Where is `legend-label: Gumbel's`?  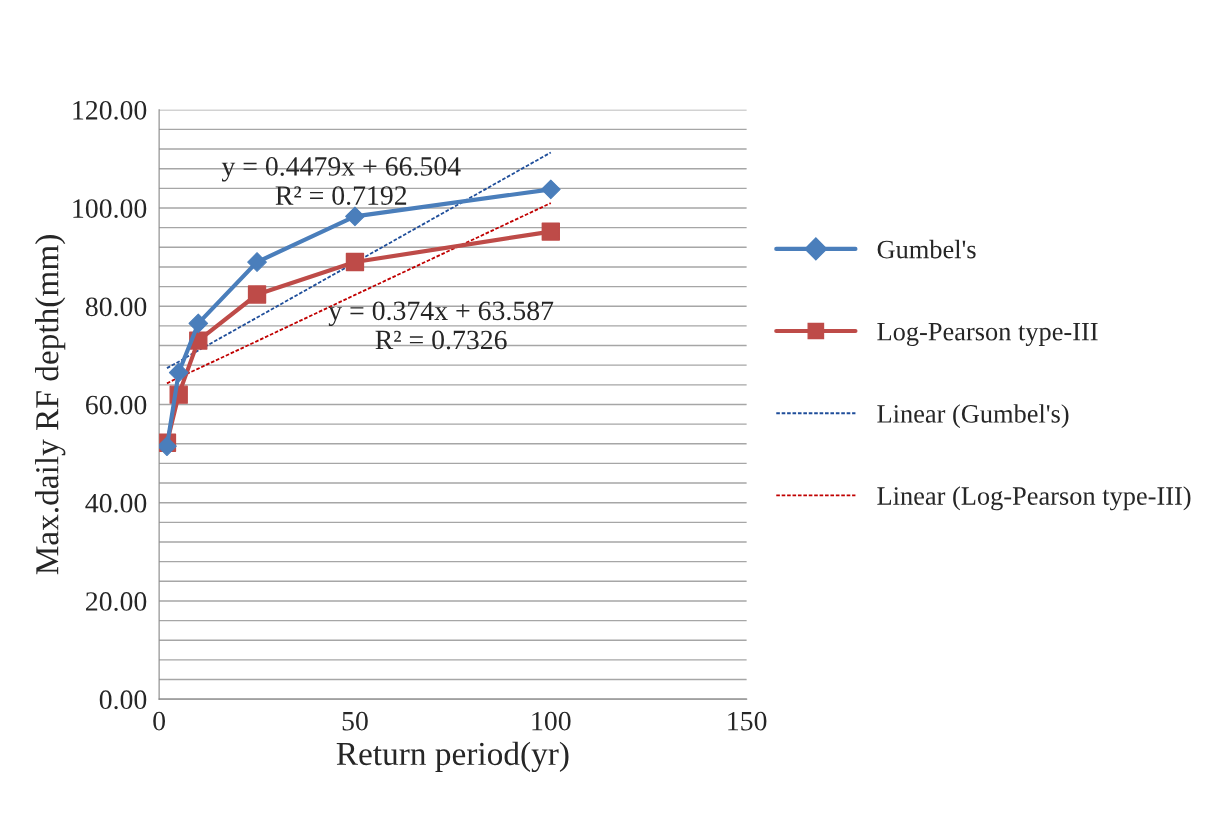 legend-label: Gumbel's is located at coordinates (926, 249).